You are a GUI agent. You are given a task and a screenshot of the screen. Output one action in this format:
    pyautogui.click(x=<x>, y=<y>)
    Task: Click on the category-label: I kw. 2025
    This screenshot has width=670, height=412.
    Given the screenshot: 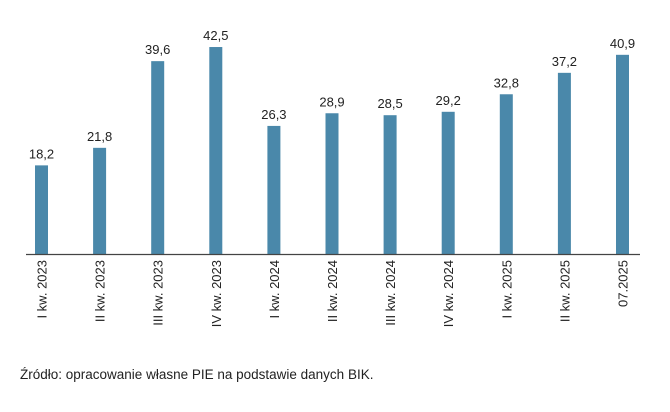 What is the action you would take?
    pyautogui.click(x=506, y=289)
    